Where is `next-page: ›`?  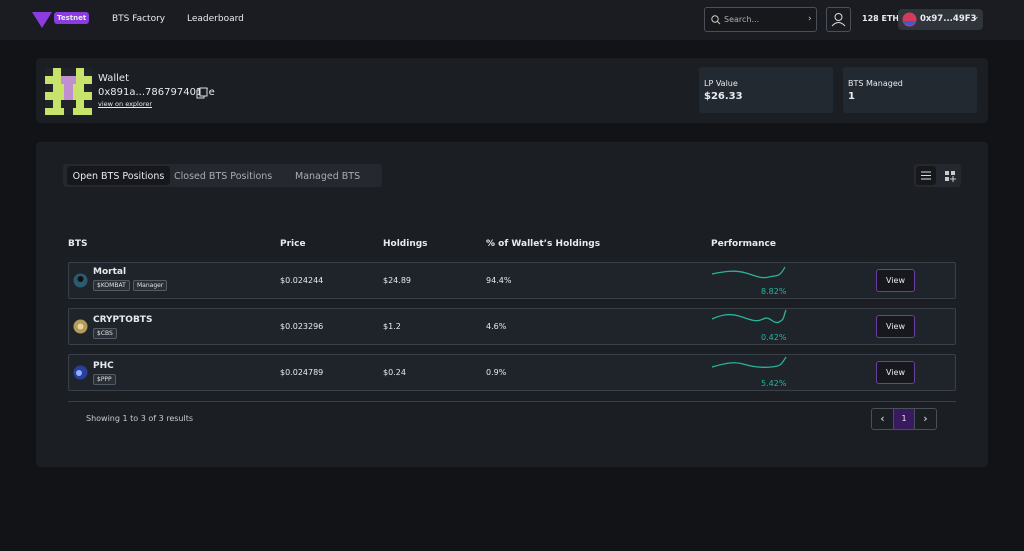
next-page: › is located at coordinates (925, 418).